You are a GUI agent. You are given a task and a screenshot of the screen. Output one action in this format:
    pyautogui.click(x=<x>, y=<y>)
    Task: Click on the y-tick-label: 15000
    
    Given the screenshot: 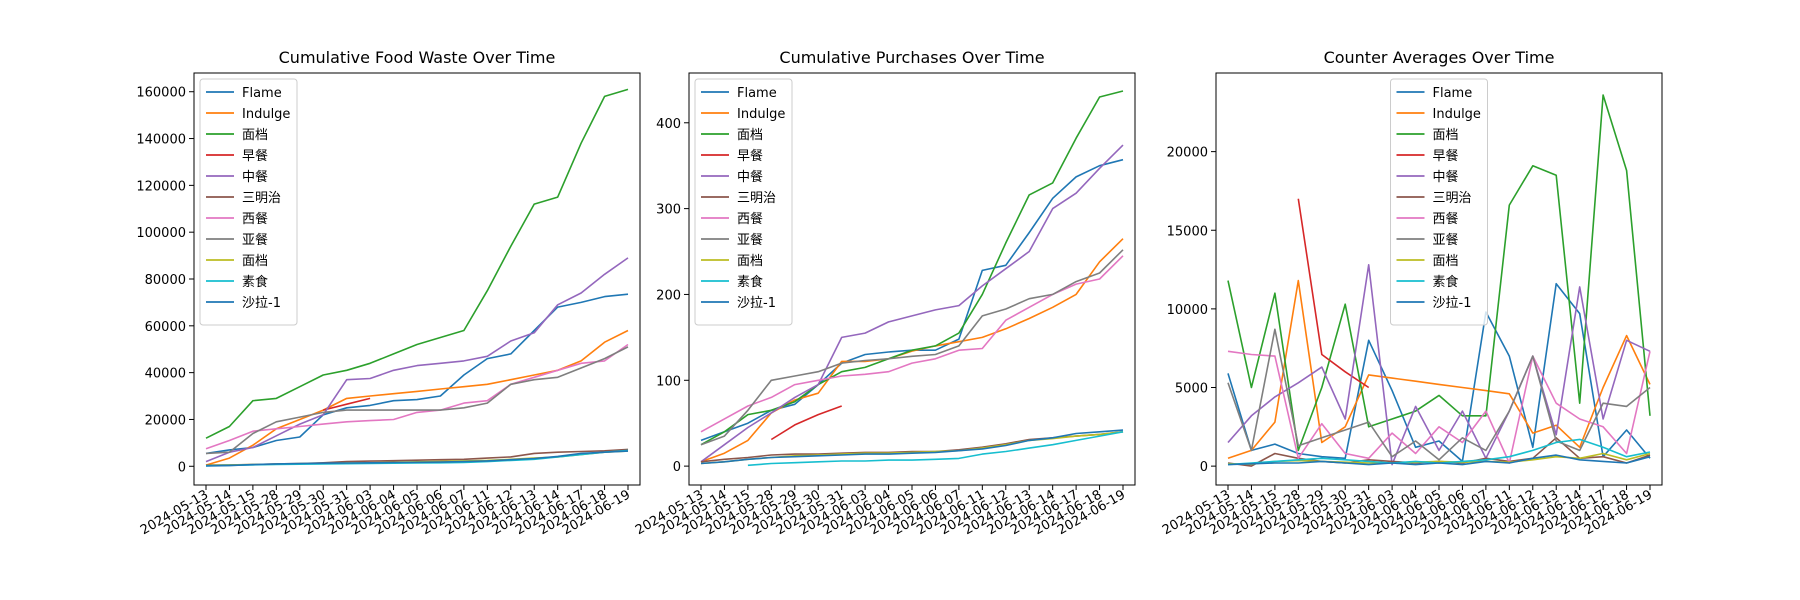 What is the action you would take?
    pyautogui.click(x=1187, y=231)
    